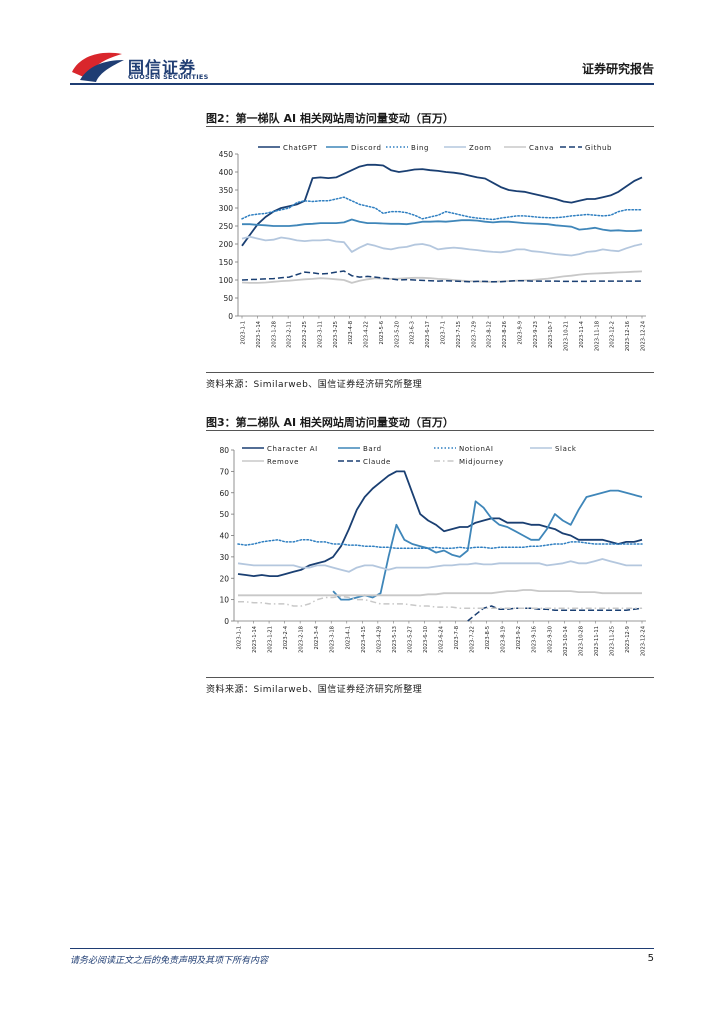  Describe the element at coordinates (474, 334) in the screenshot. I see `x-tick-label: 2023-7-29` at that location.